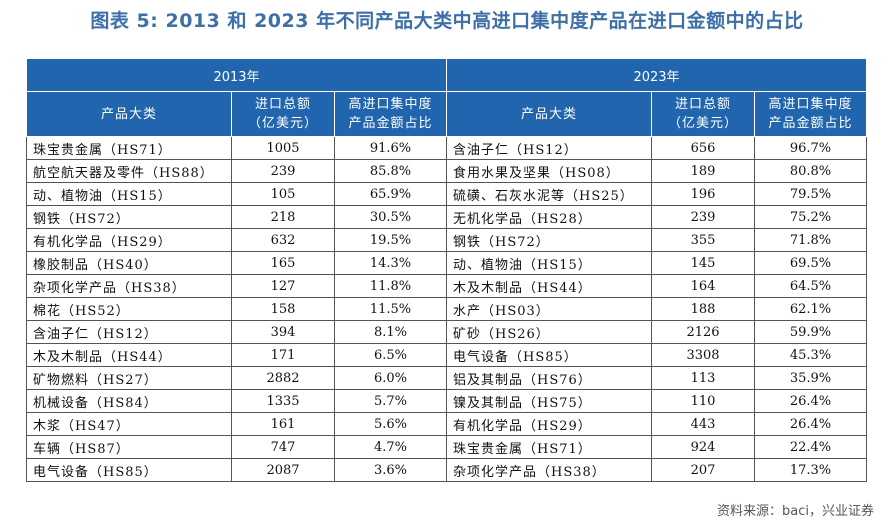 The width and height of the screenshot is (894, 524). What do you see at coordinates (390, 378) in the screenshot?
I see `cell-share-2013: 6.0%` at bounding box center [390, 378].